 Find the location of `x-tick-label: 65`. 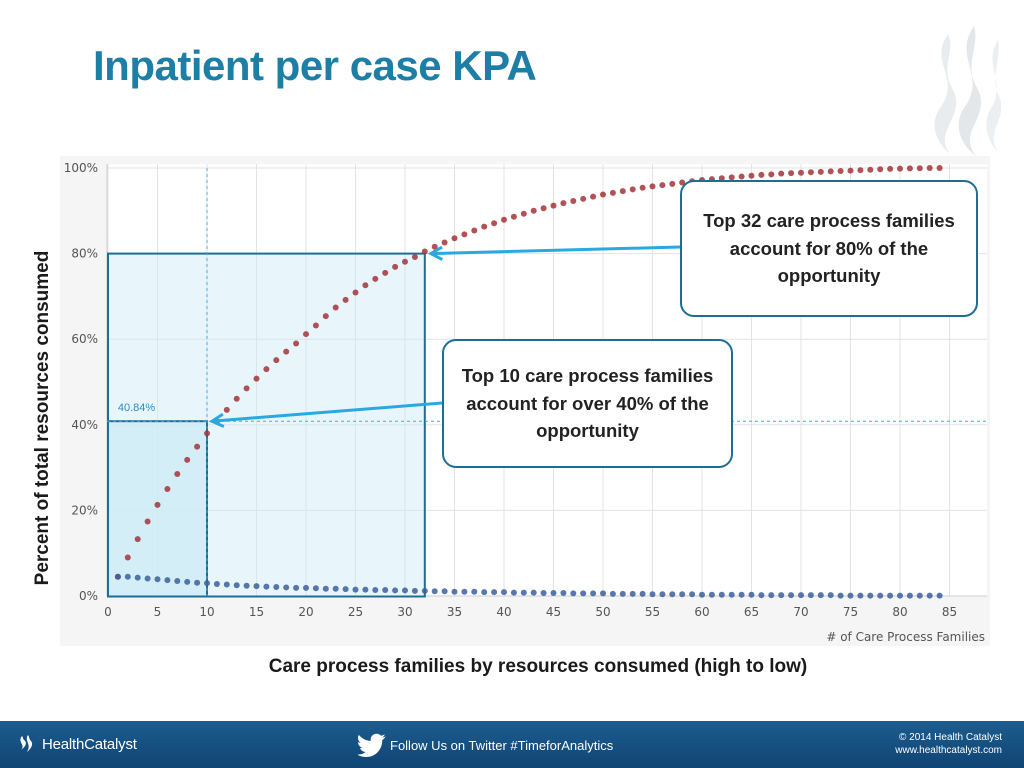

x-tick-label: 65 is located at coordinates (751, 612).